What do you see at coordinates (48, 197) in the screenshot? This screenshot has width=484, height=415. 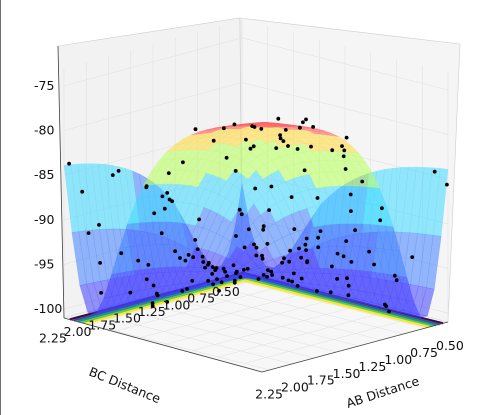 I see `z-axis-ticks: -75 -80 -85 -90 -95 -100` at bounding box center [48, 197].